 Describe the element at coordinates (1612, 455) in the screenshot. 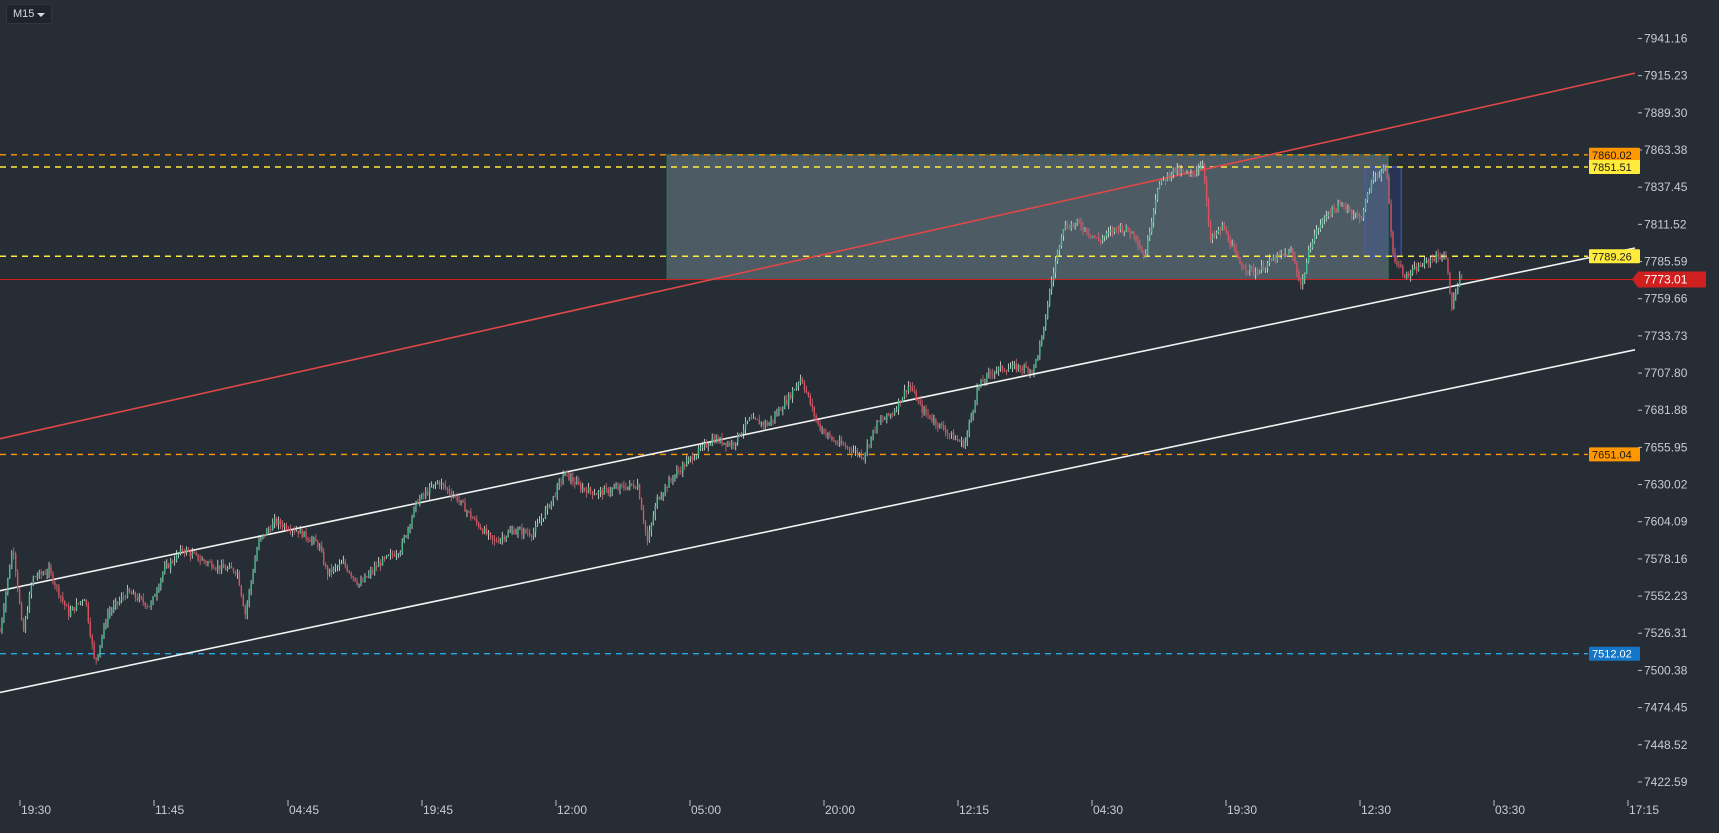

I see `level-label: 7651.04` at that location.